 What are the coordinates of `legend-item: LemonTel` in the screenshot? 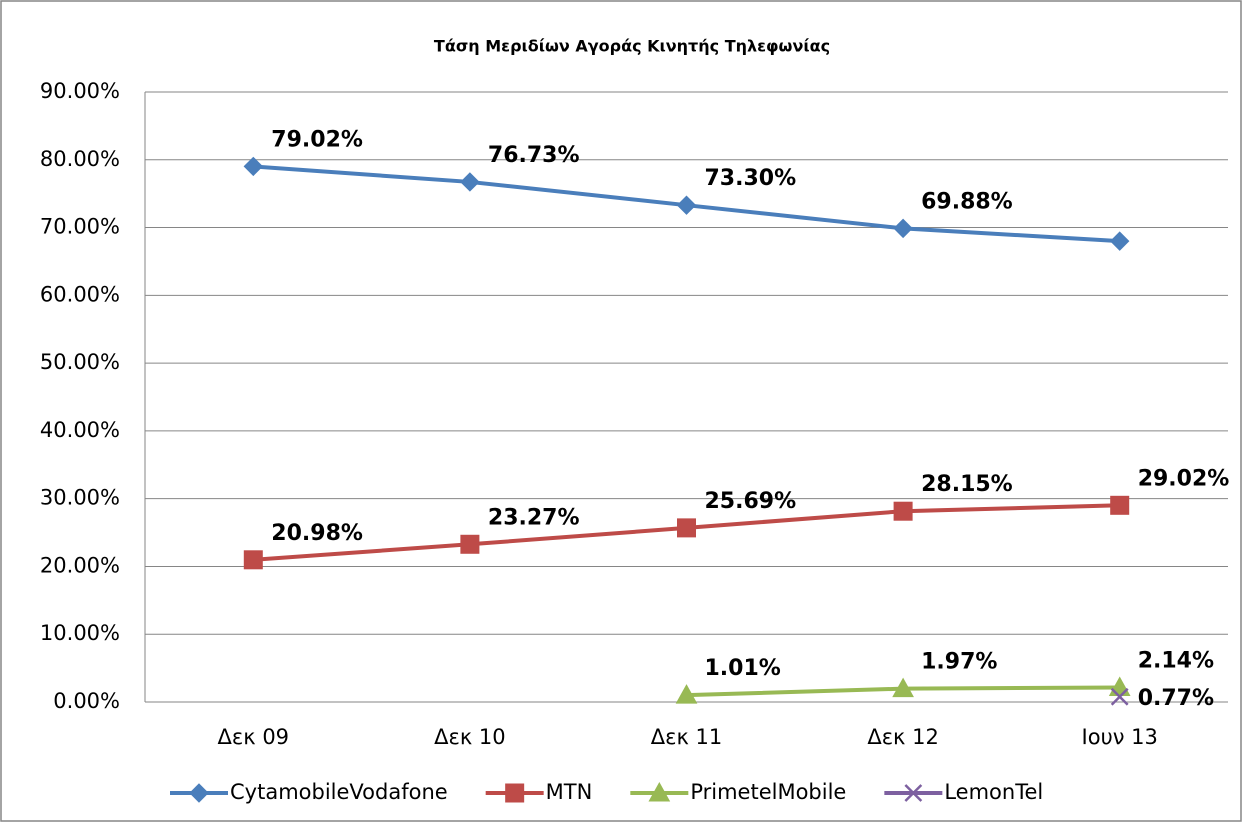 It's located at (963, 792).